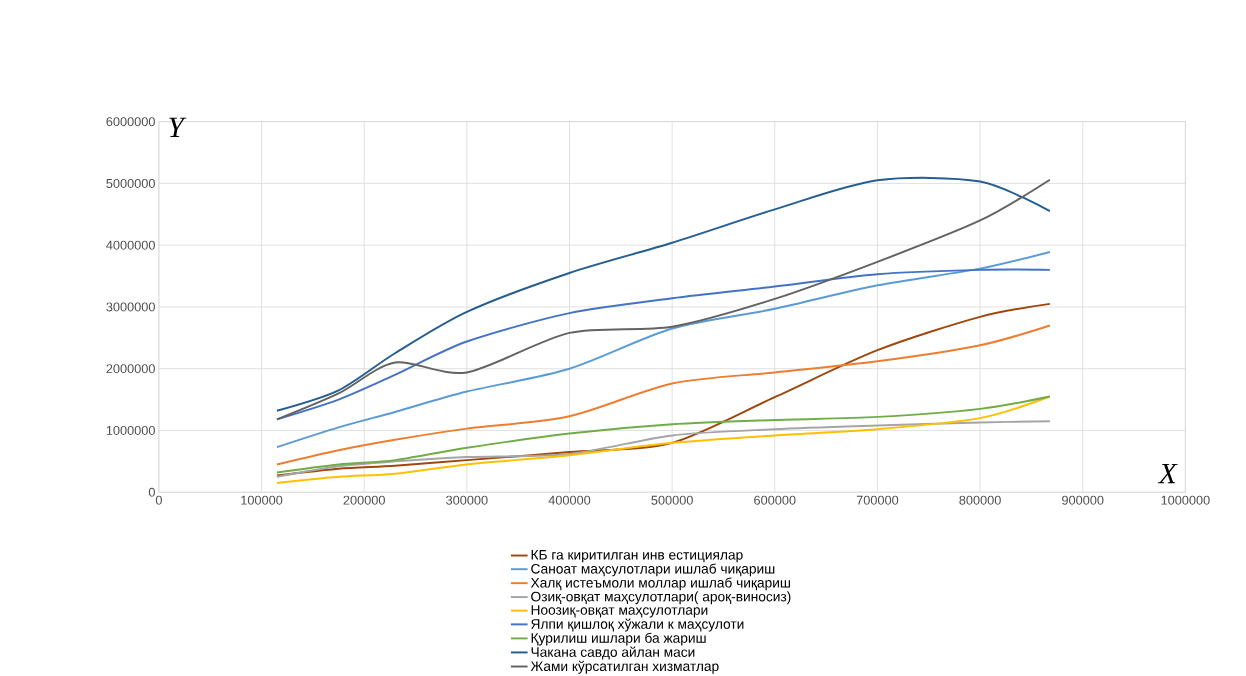  I want to click on y-tick-label: 0, so click(151, 492).